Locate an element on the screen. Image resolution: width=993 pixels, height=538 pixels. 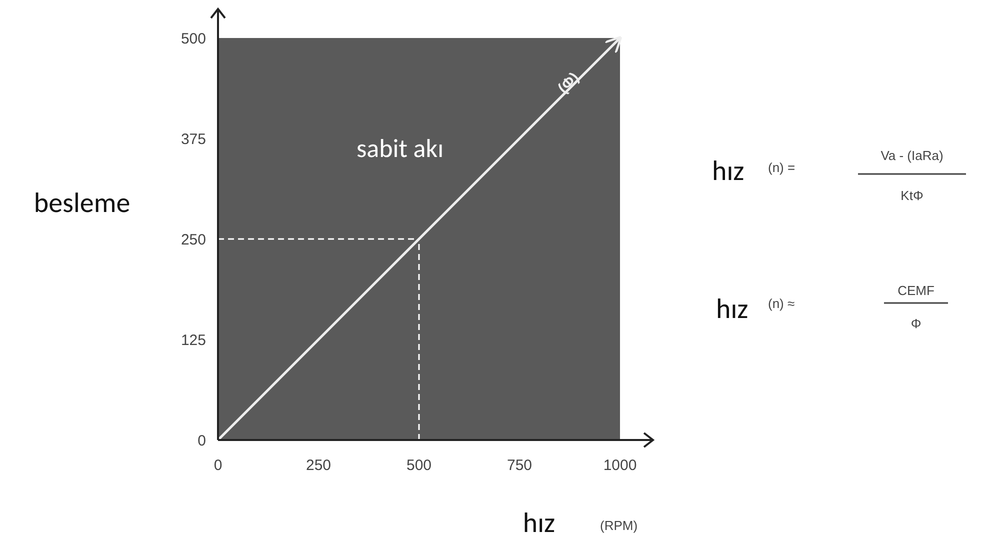
x-tick-label: 250 is located at coordinates (319, 465).